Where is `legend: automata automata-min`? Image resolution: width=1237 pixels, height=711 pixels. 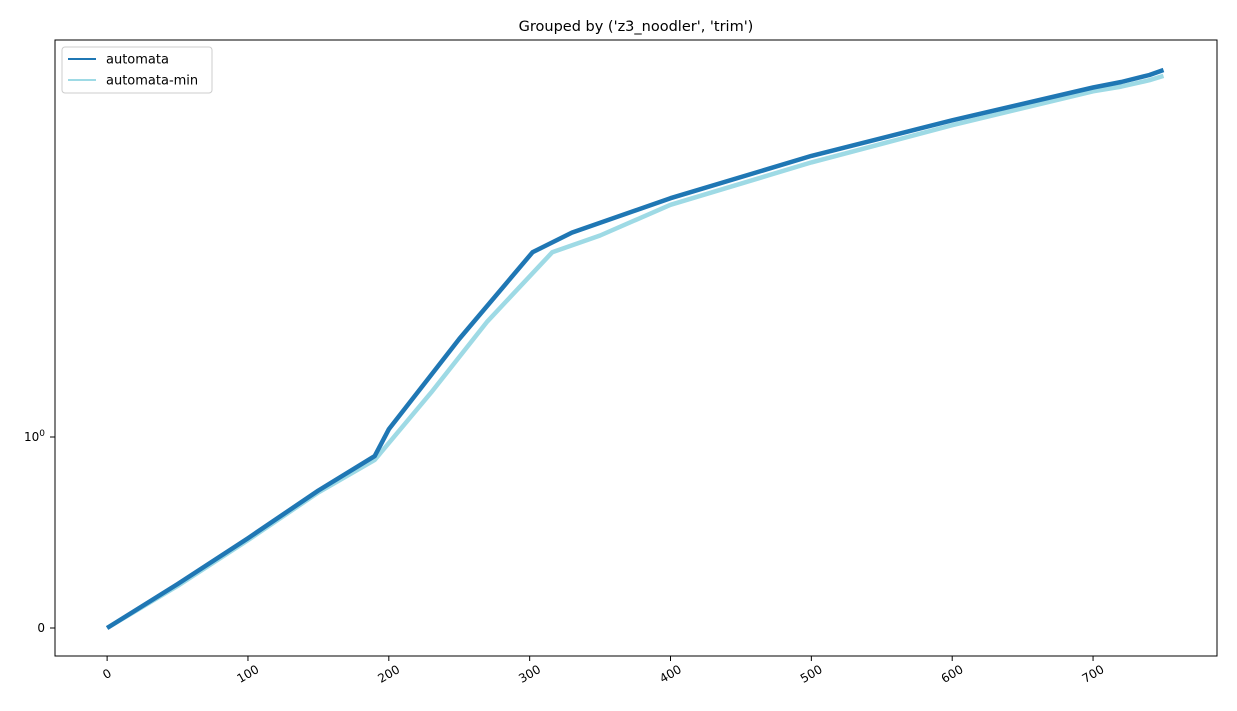
legend: automata automata-min is located at coordinates (137, 70).